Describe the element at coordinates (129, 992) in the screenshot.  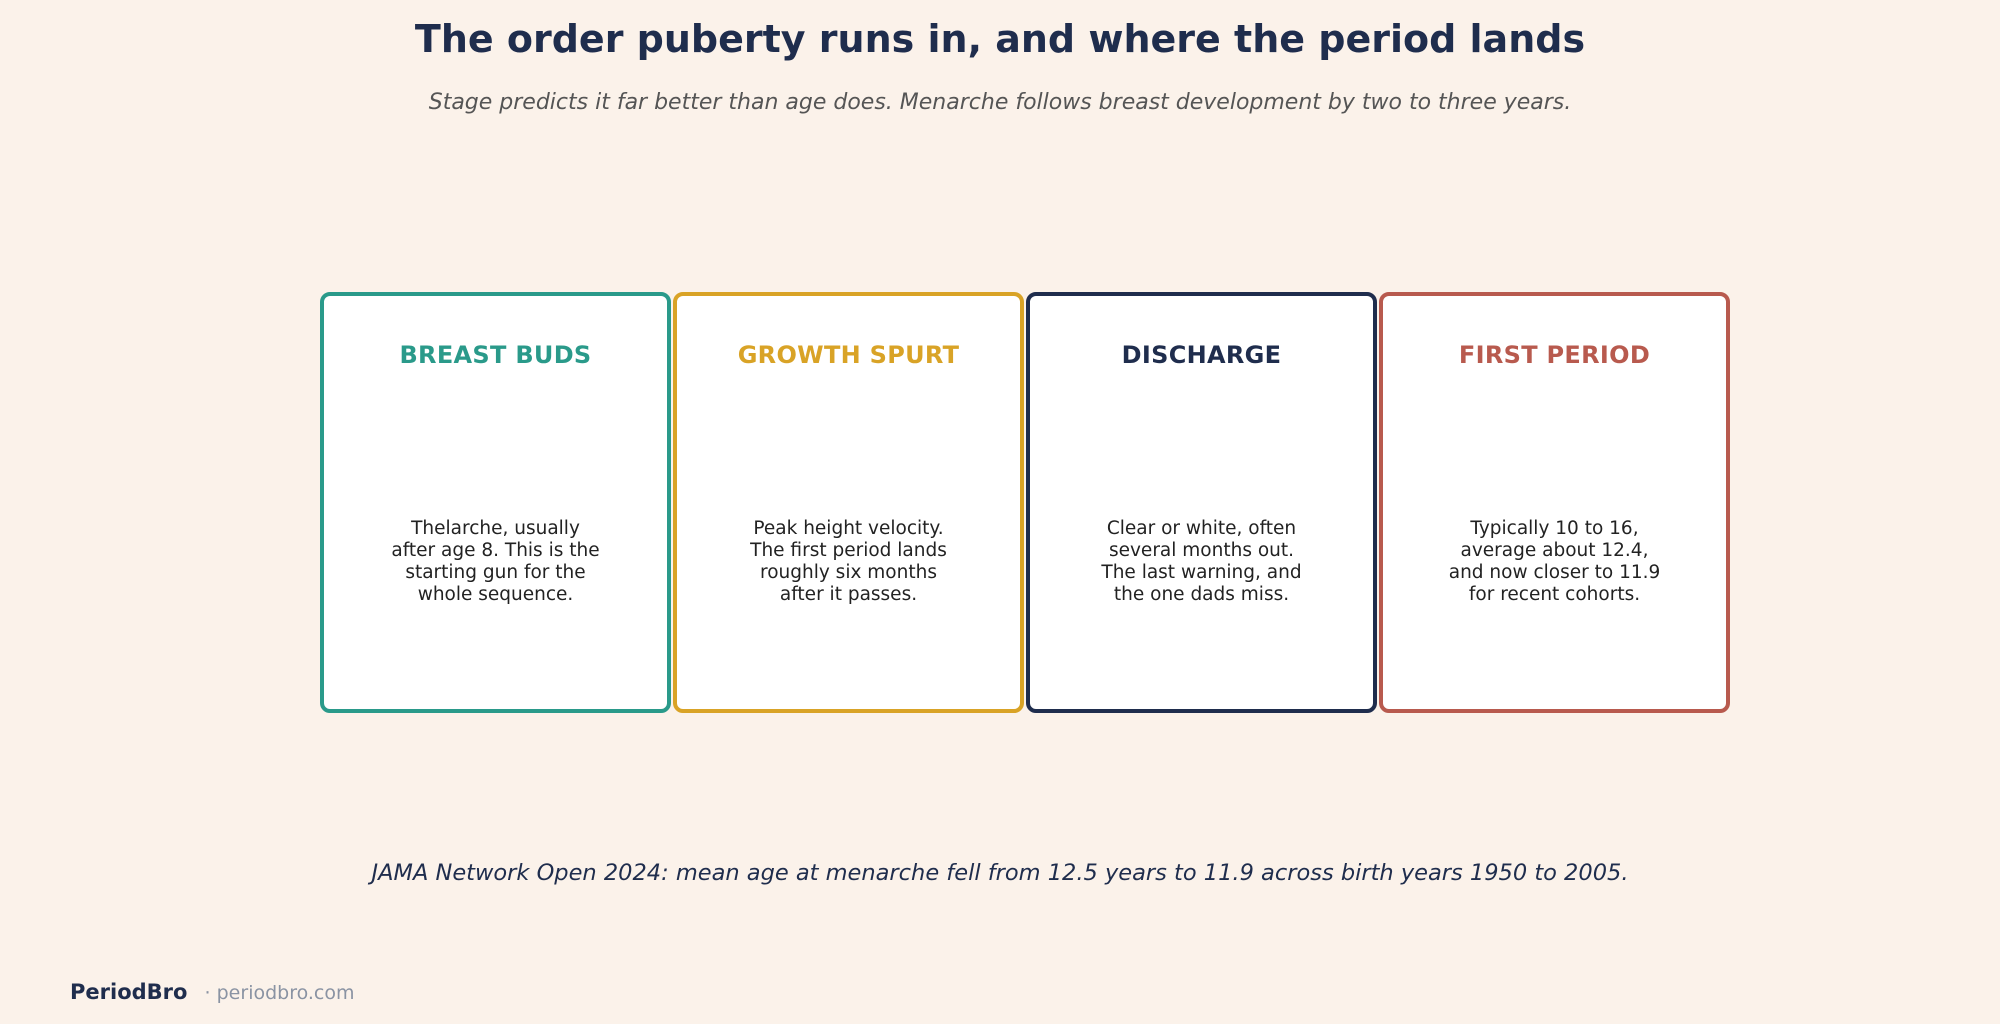
I see `brand-name: PeriodBro` at that location.